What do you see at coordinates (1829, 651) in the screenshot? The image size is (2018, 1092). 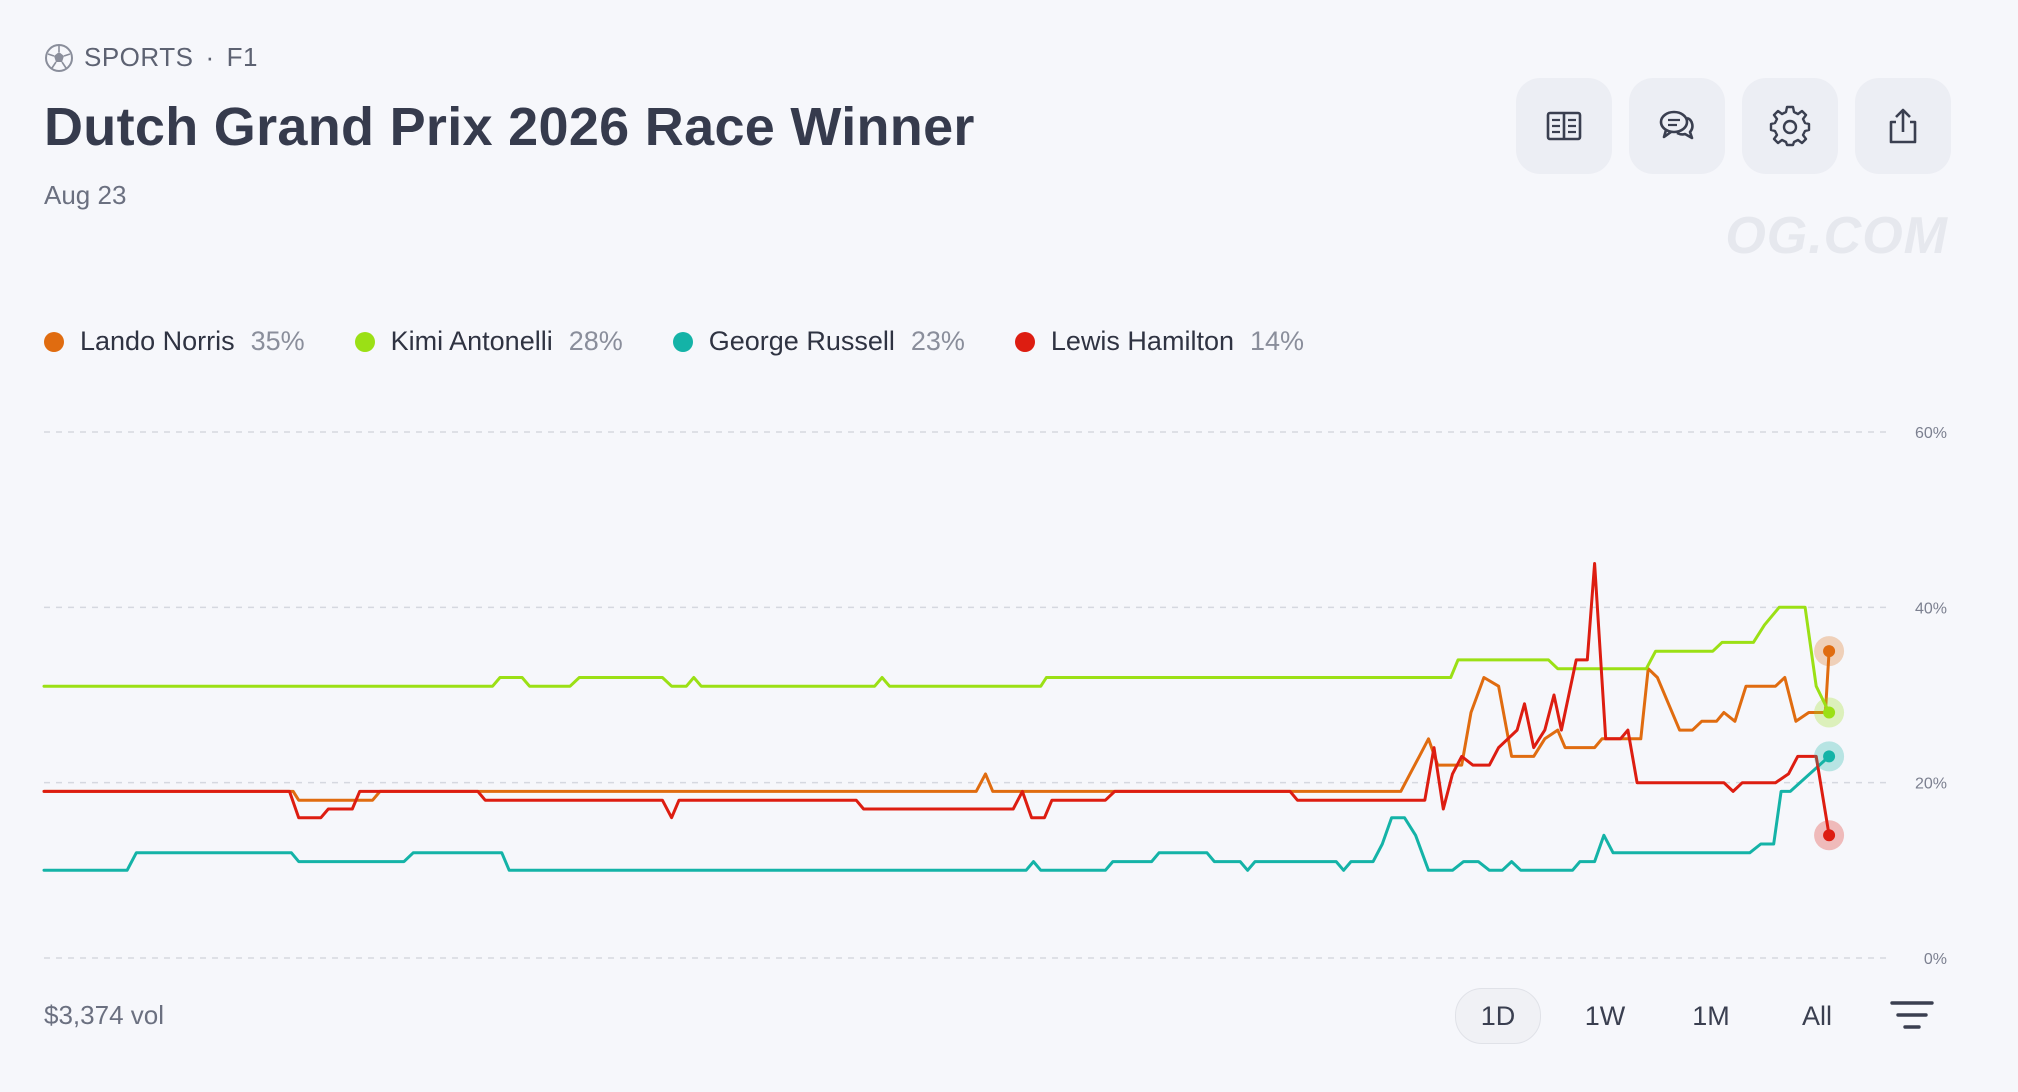 I see `end-marker-lando-norris` at bounding box center [1829, 651].